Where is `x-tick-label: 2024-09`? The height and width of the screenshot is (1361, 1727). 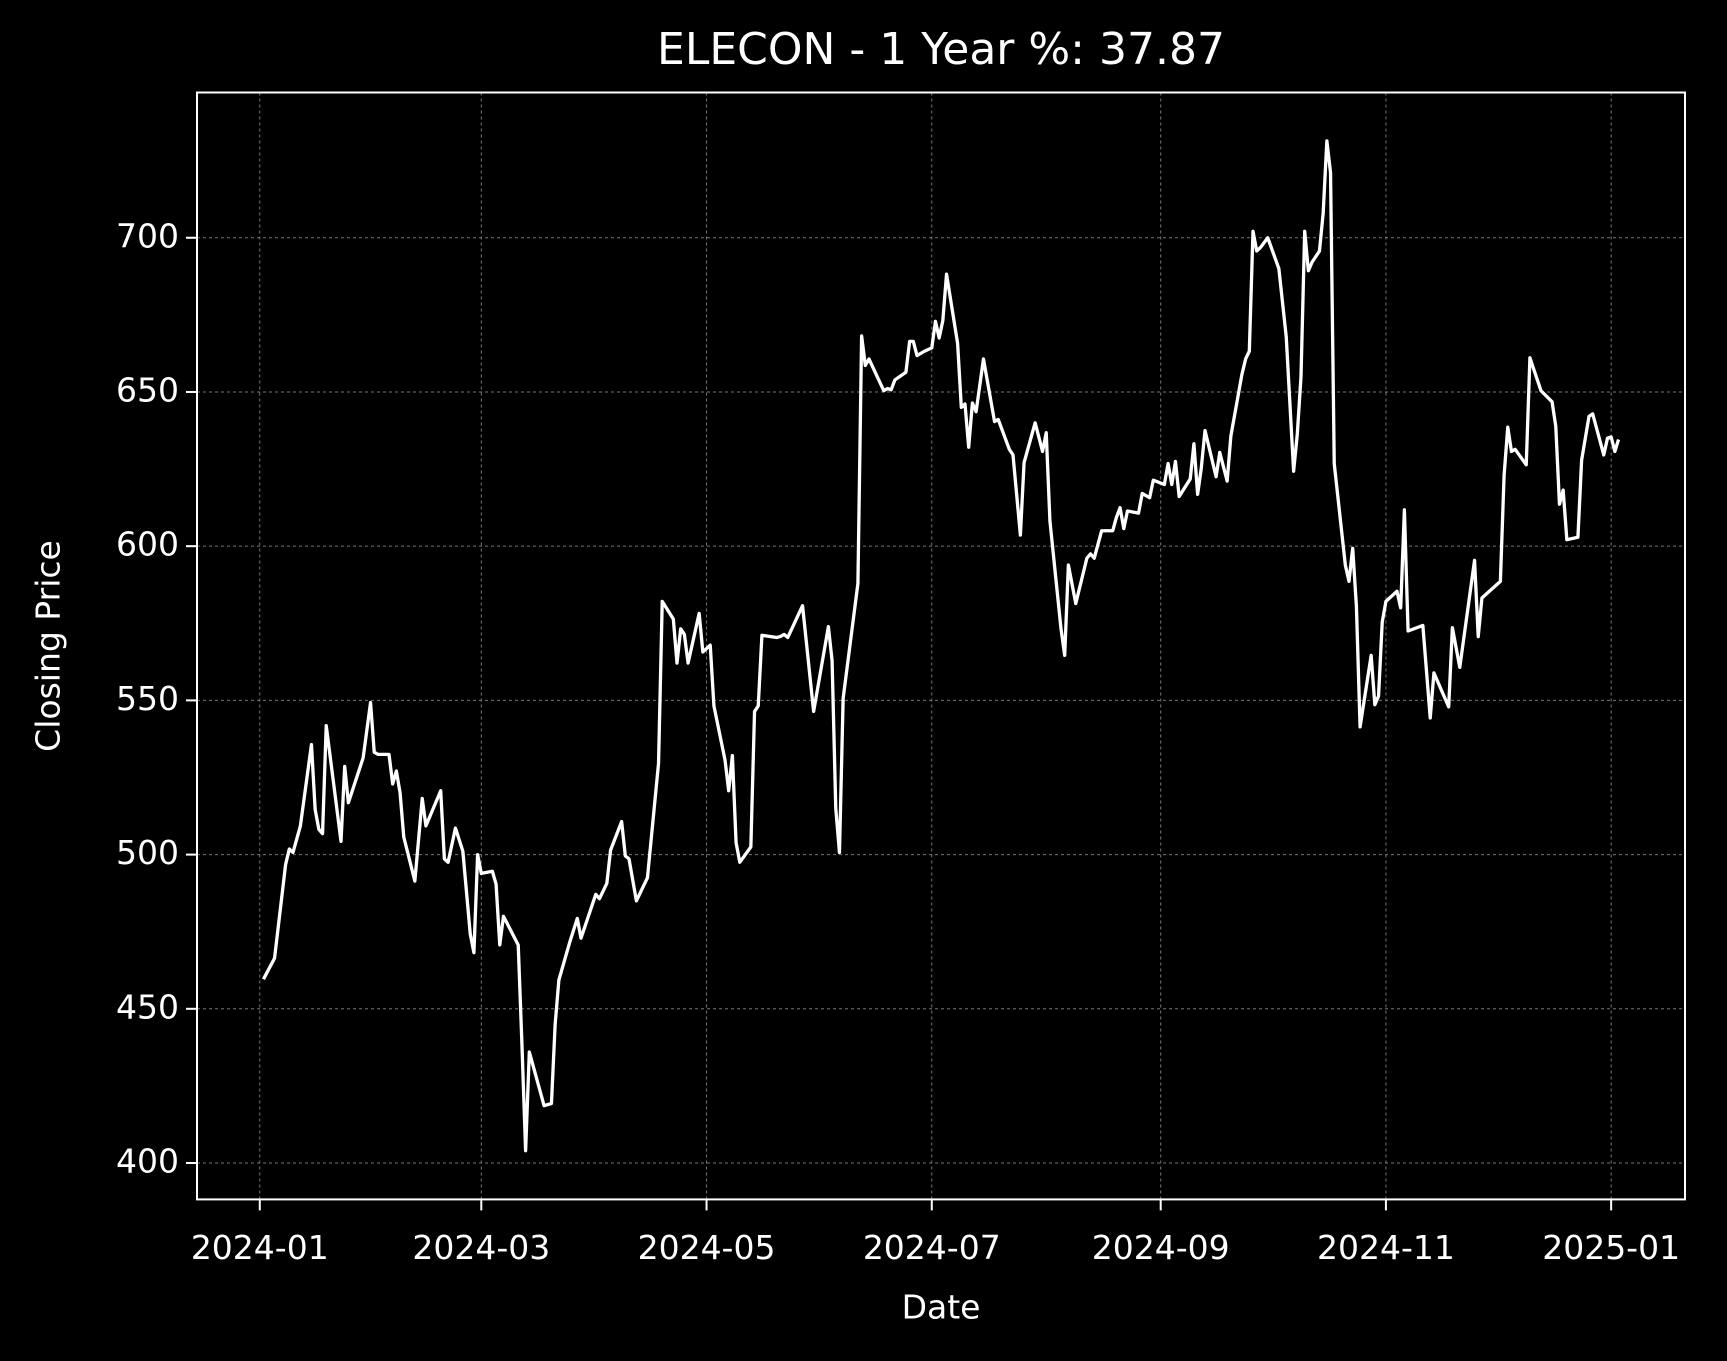
x-tick-label: 2024-09 is located at coordinates (1161, 1247).